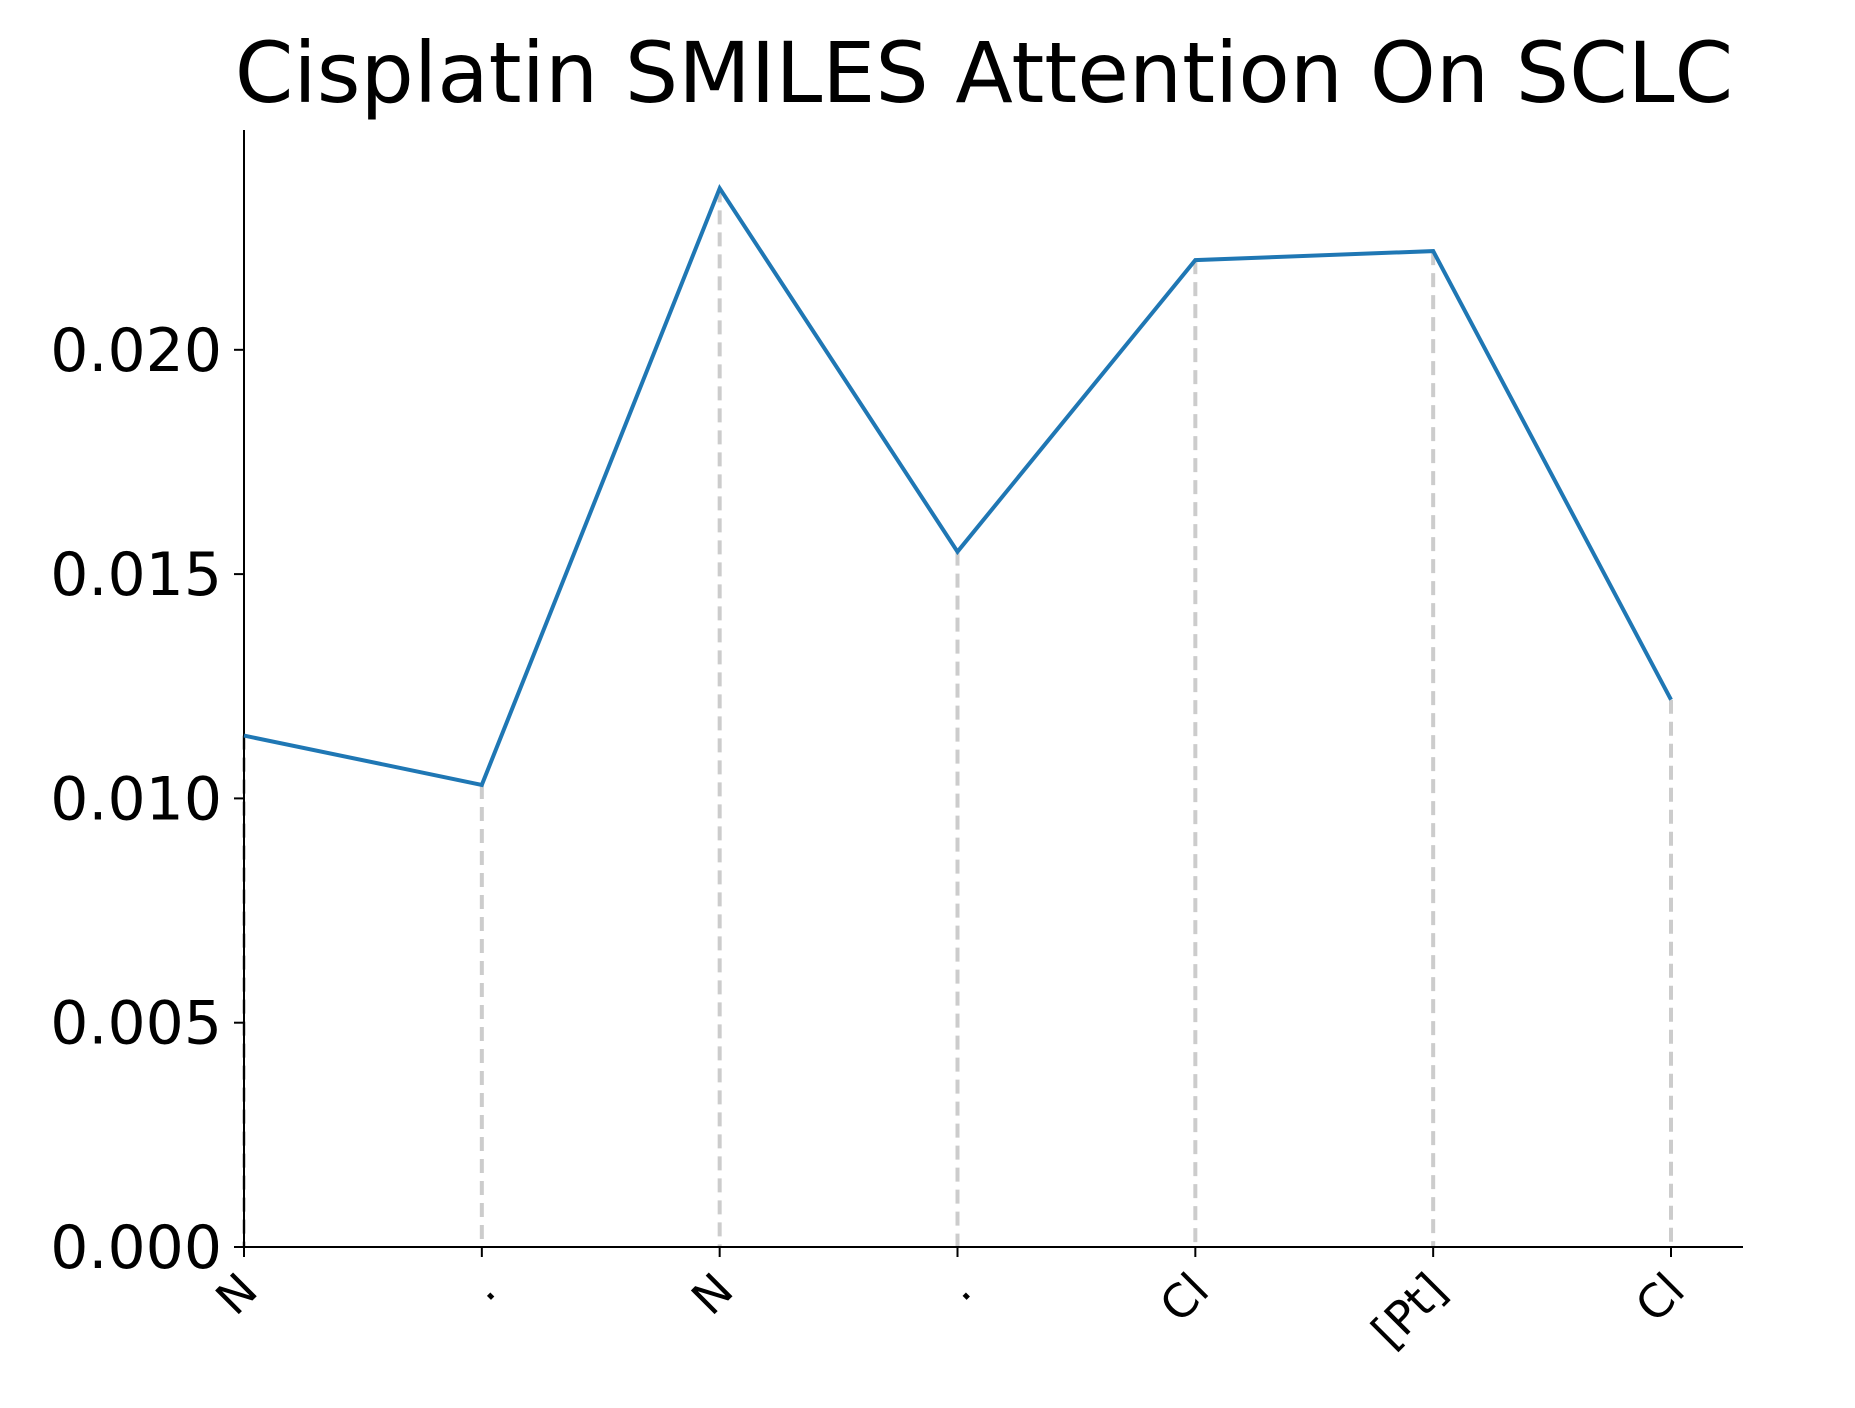 The height and width of the screenshot is (1408, 1855). I want to click on x-ticks: N. N. Cl [Pt] Cl, so click(950, 1303).